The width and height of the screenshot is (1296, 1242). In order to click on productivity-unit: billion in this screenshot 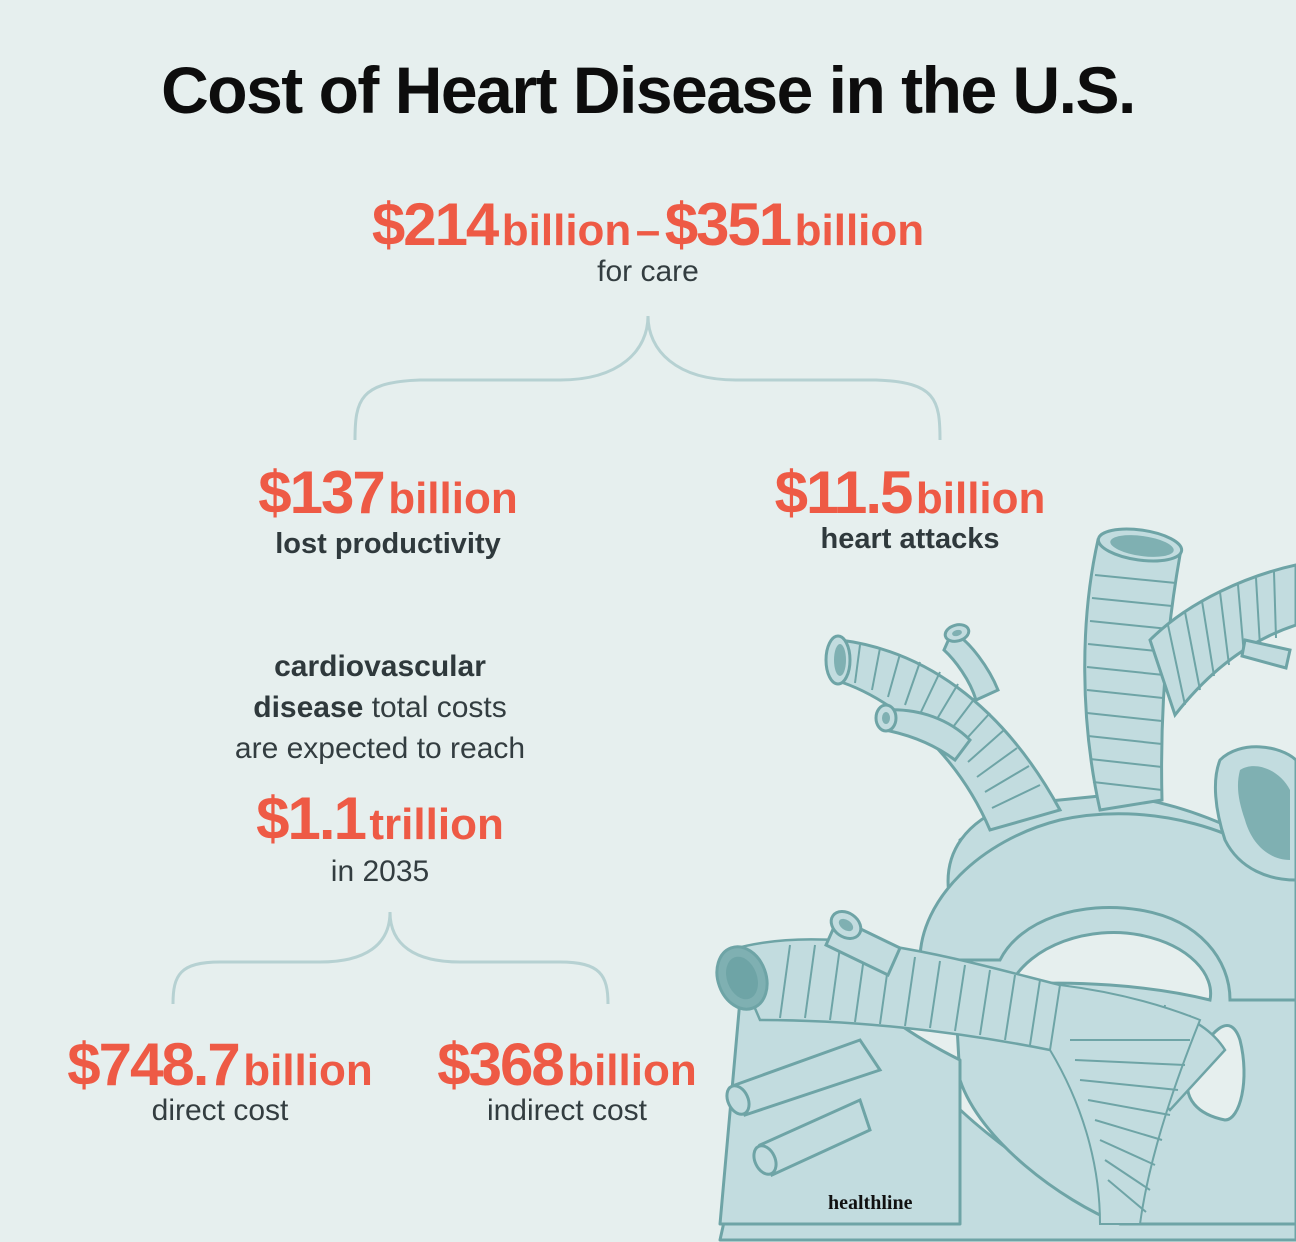, I will do `click(453, 498)`.